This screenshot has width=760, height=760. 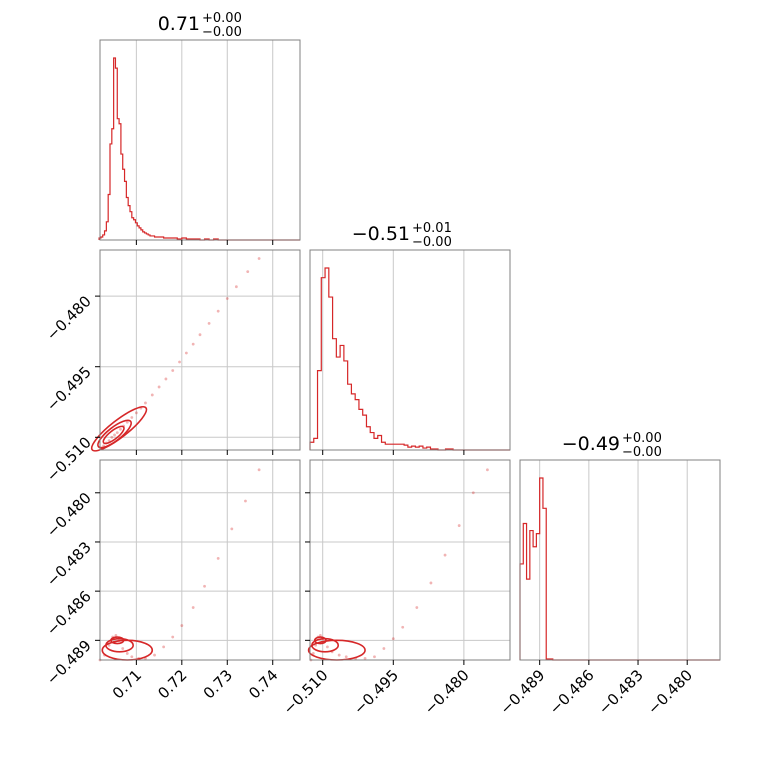 What do you see at coordinates (523, 692) in the screenshot?
I see `xtick-label-2-0: −0.489` at bounding box center [523, 692].